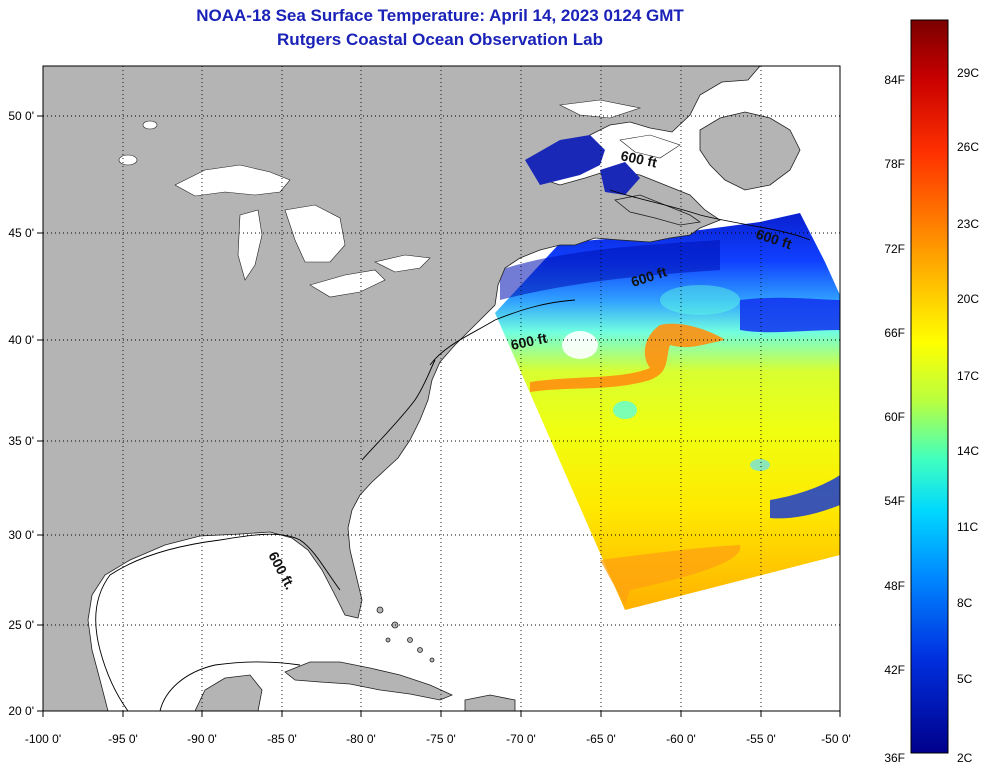  What do you see at coordinates (21, 233) in the screenshot?
I see `lat-tick-label: 45 0'` at bounding box center [21, 233].